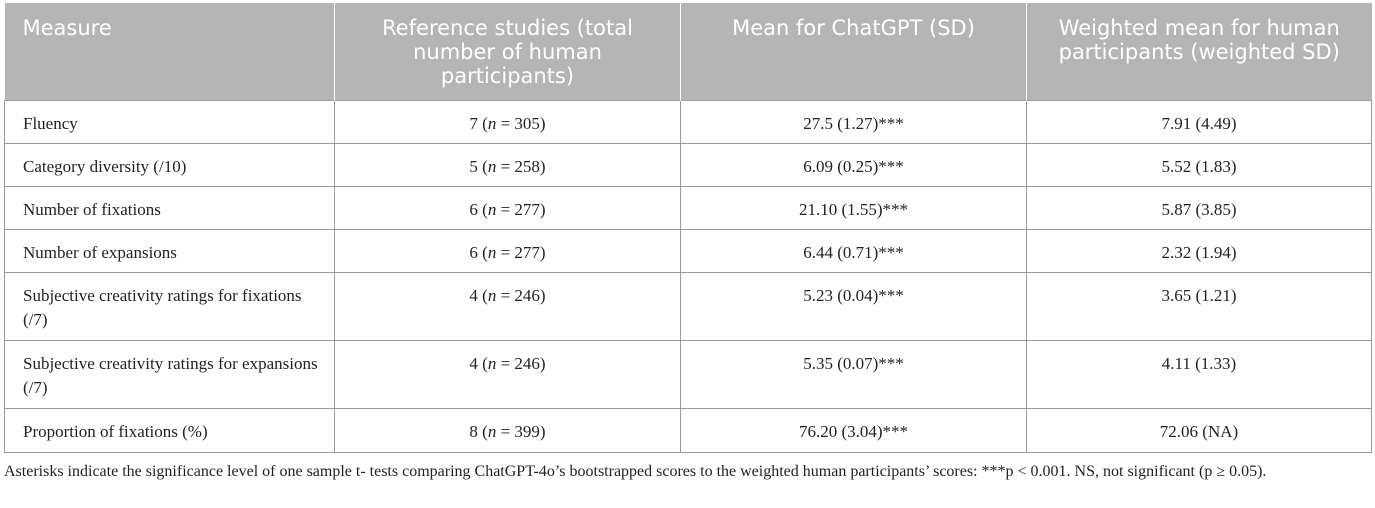  Describe the element at coordinates (1199, 164) in the screenshot. I see `cell-human-mean: 5.52 (1.83)` at that location.